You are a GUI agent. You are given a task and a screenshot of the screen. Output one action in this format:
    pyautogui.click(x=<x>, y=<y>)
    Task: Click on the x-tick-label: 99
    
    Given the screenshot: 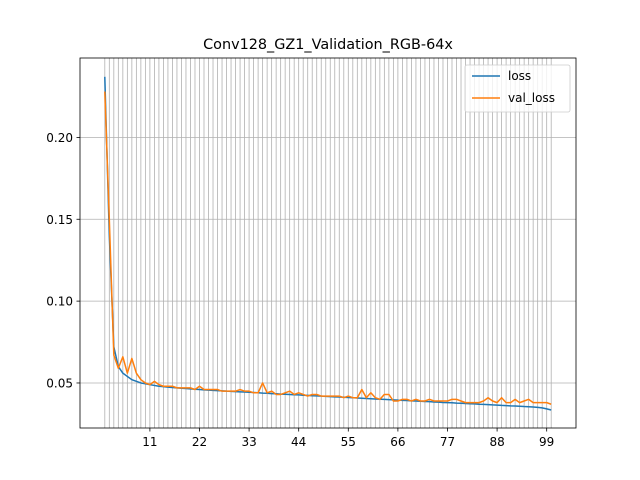 What is the action you would take?
    pyautogui.click(x=546, y=442)
    